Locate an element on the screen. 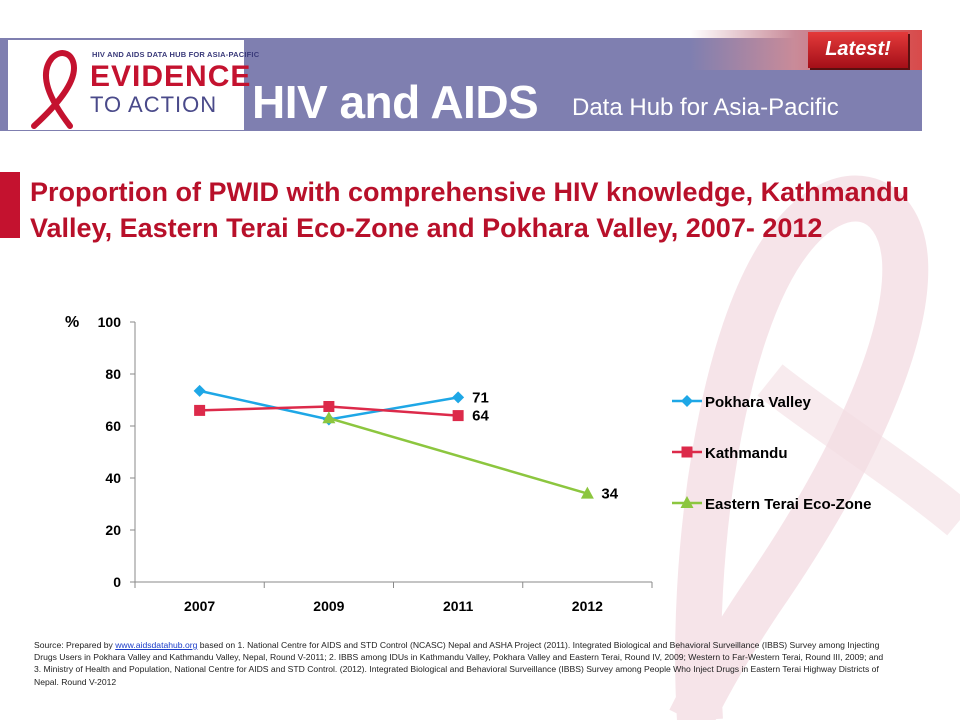 The image size is (960, 720). y-tick-label: 40 is located at coordinates (113, 478).